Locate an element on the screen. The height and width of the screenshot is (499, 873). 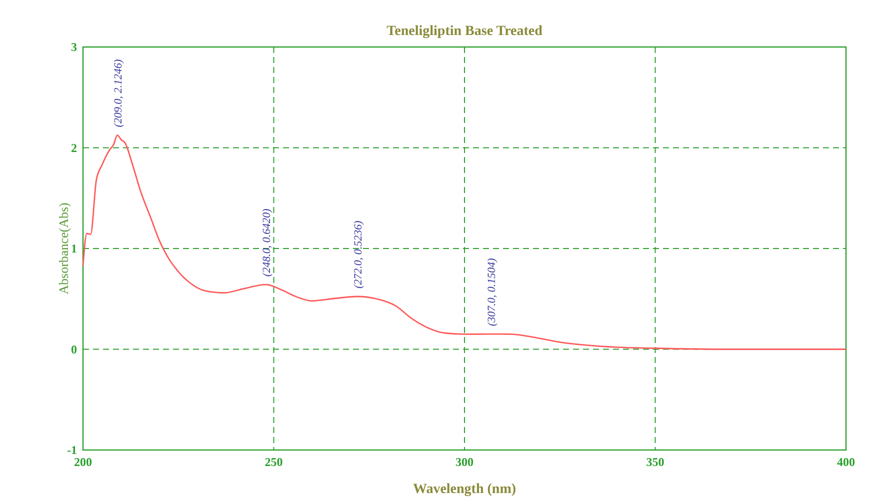
x-tick-label: 300 is located at coordinates (465, 462).